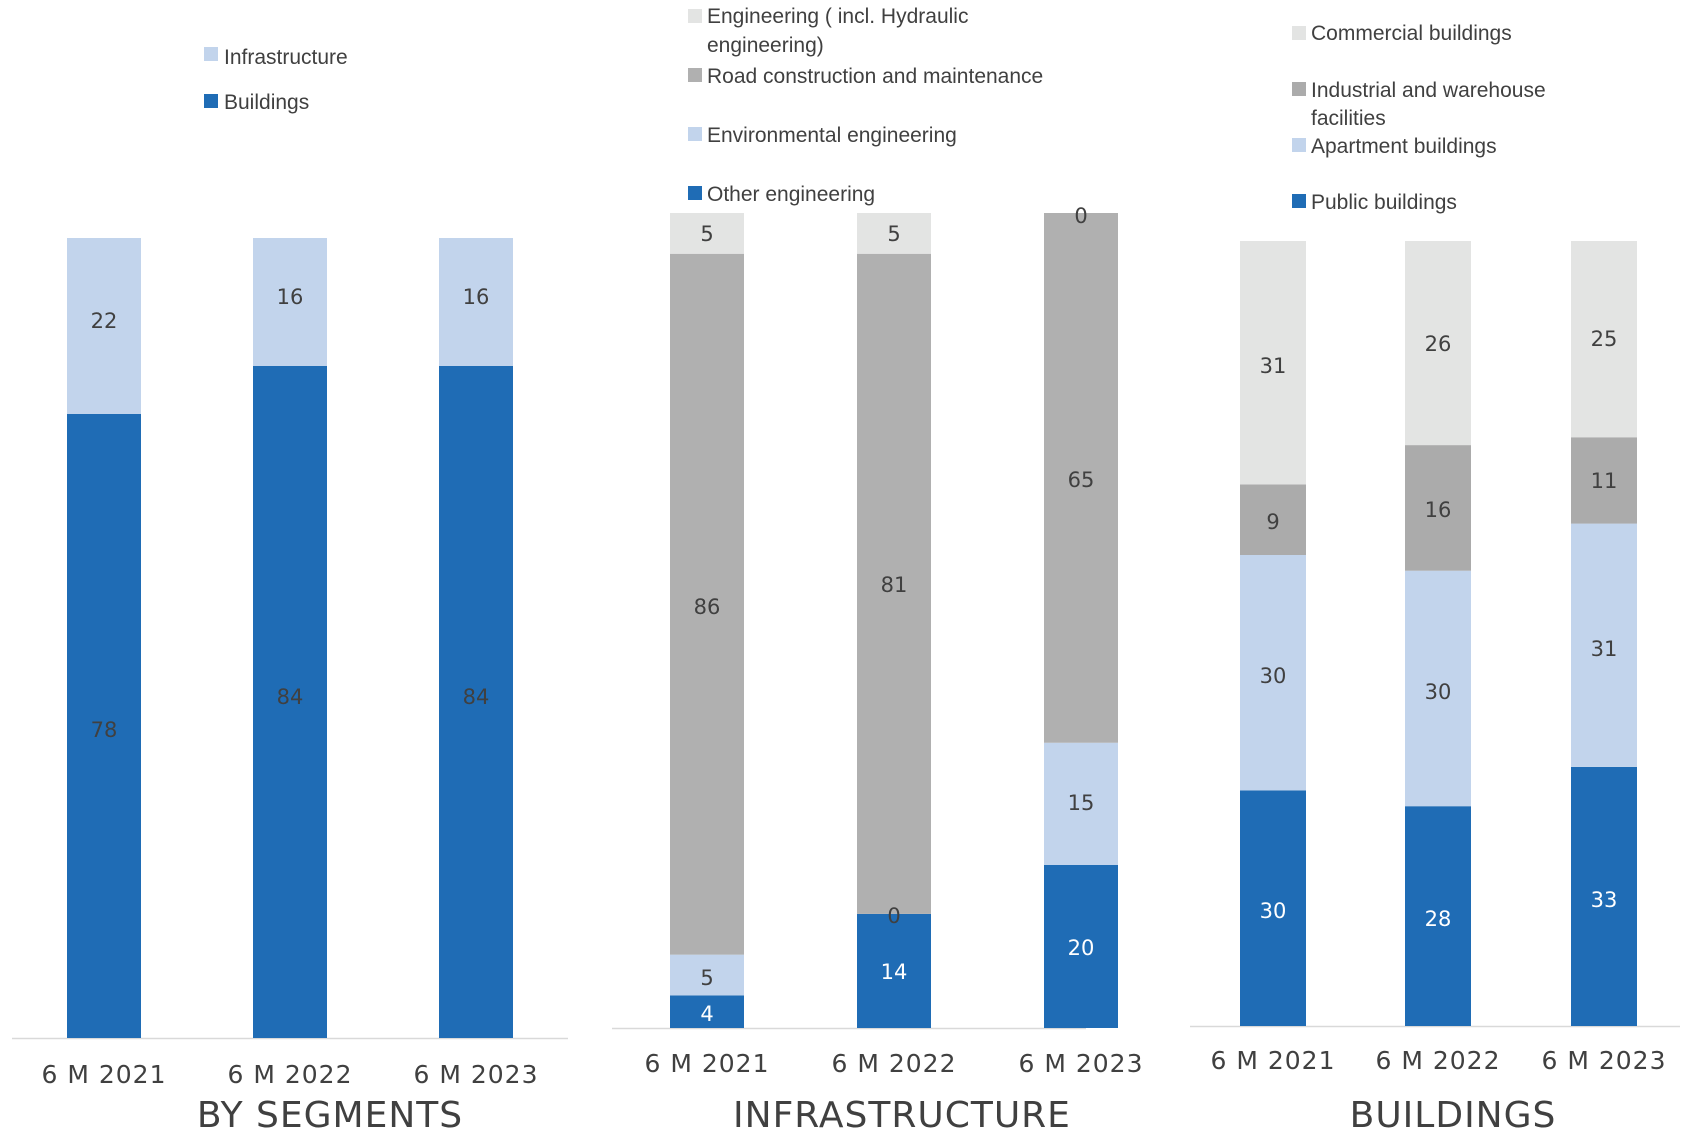 The height and width of the screenshot is (1128, 1688). I want to click on by-segments-data-label-buildings-6-m-2023: 84, so click(476, 697).